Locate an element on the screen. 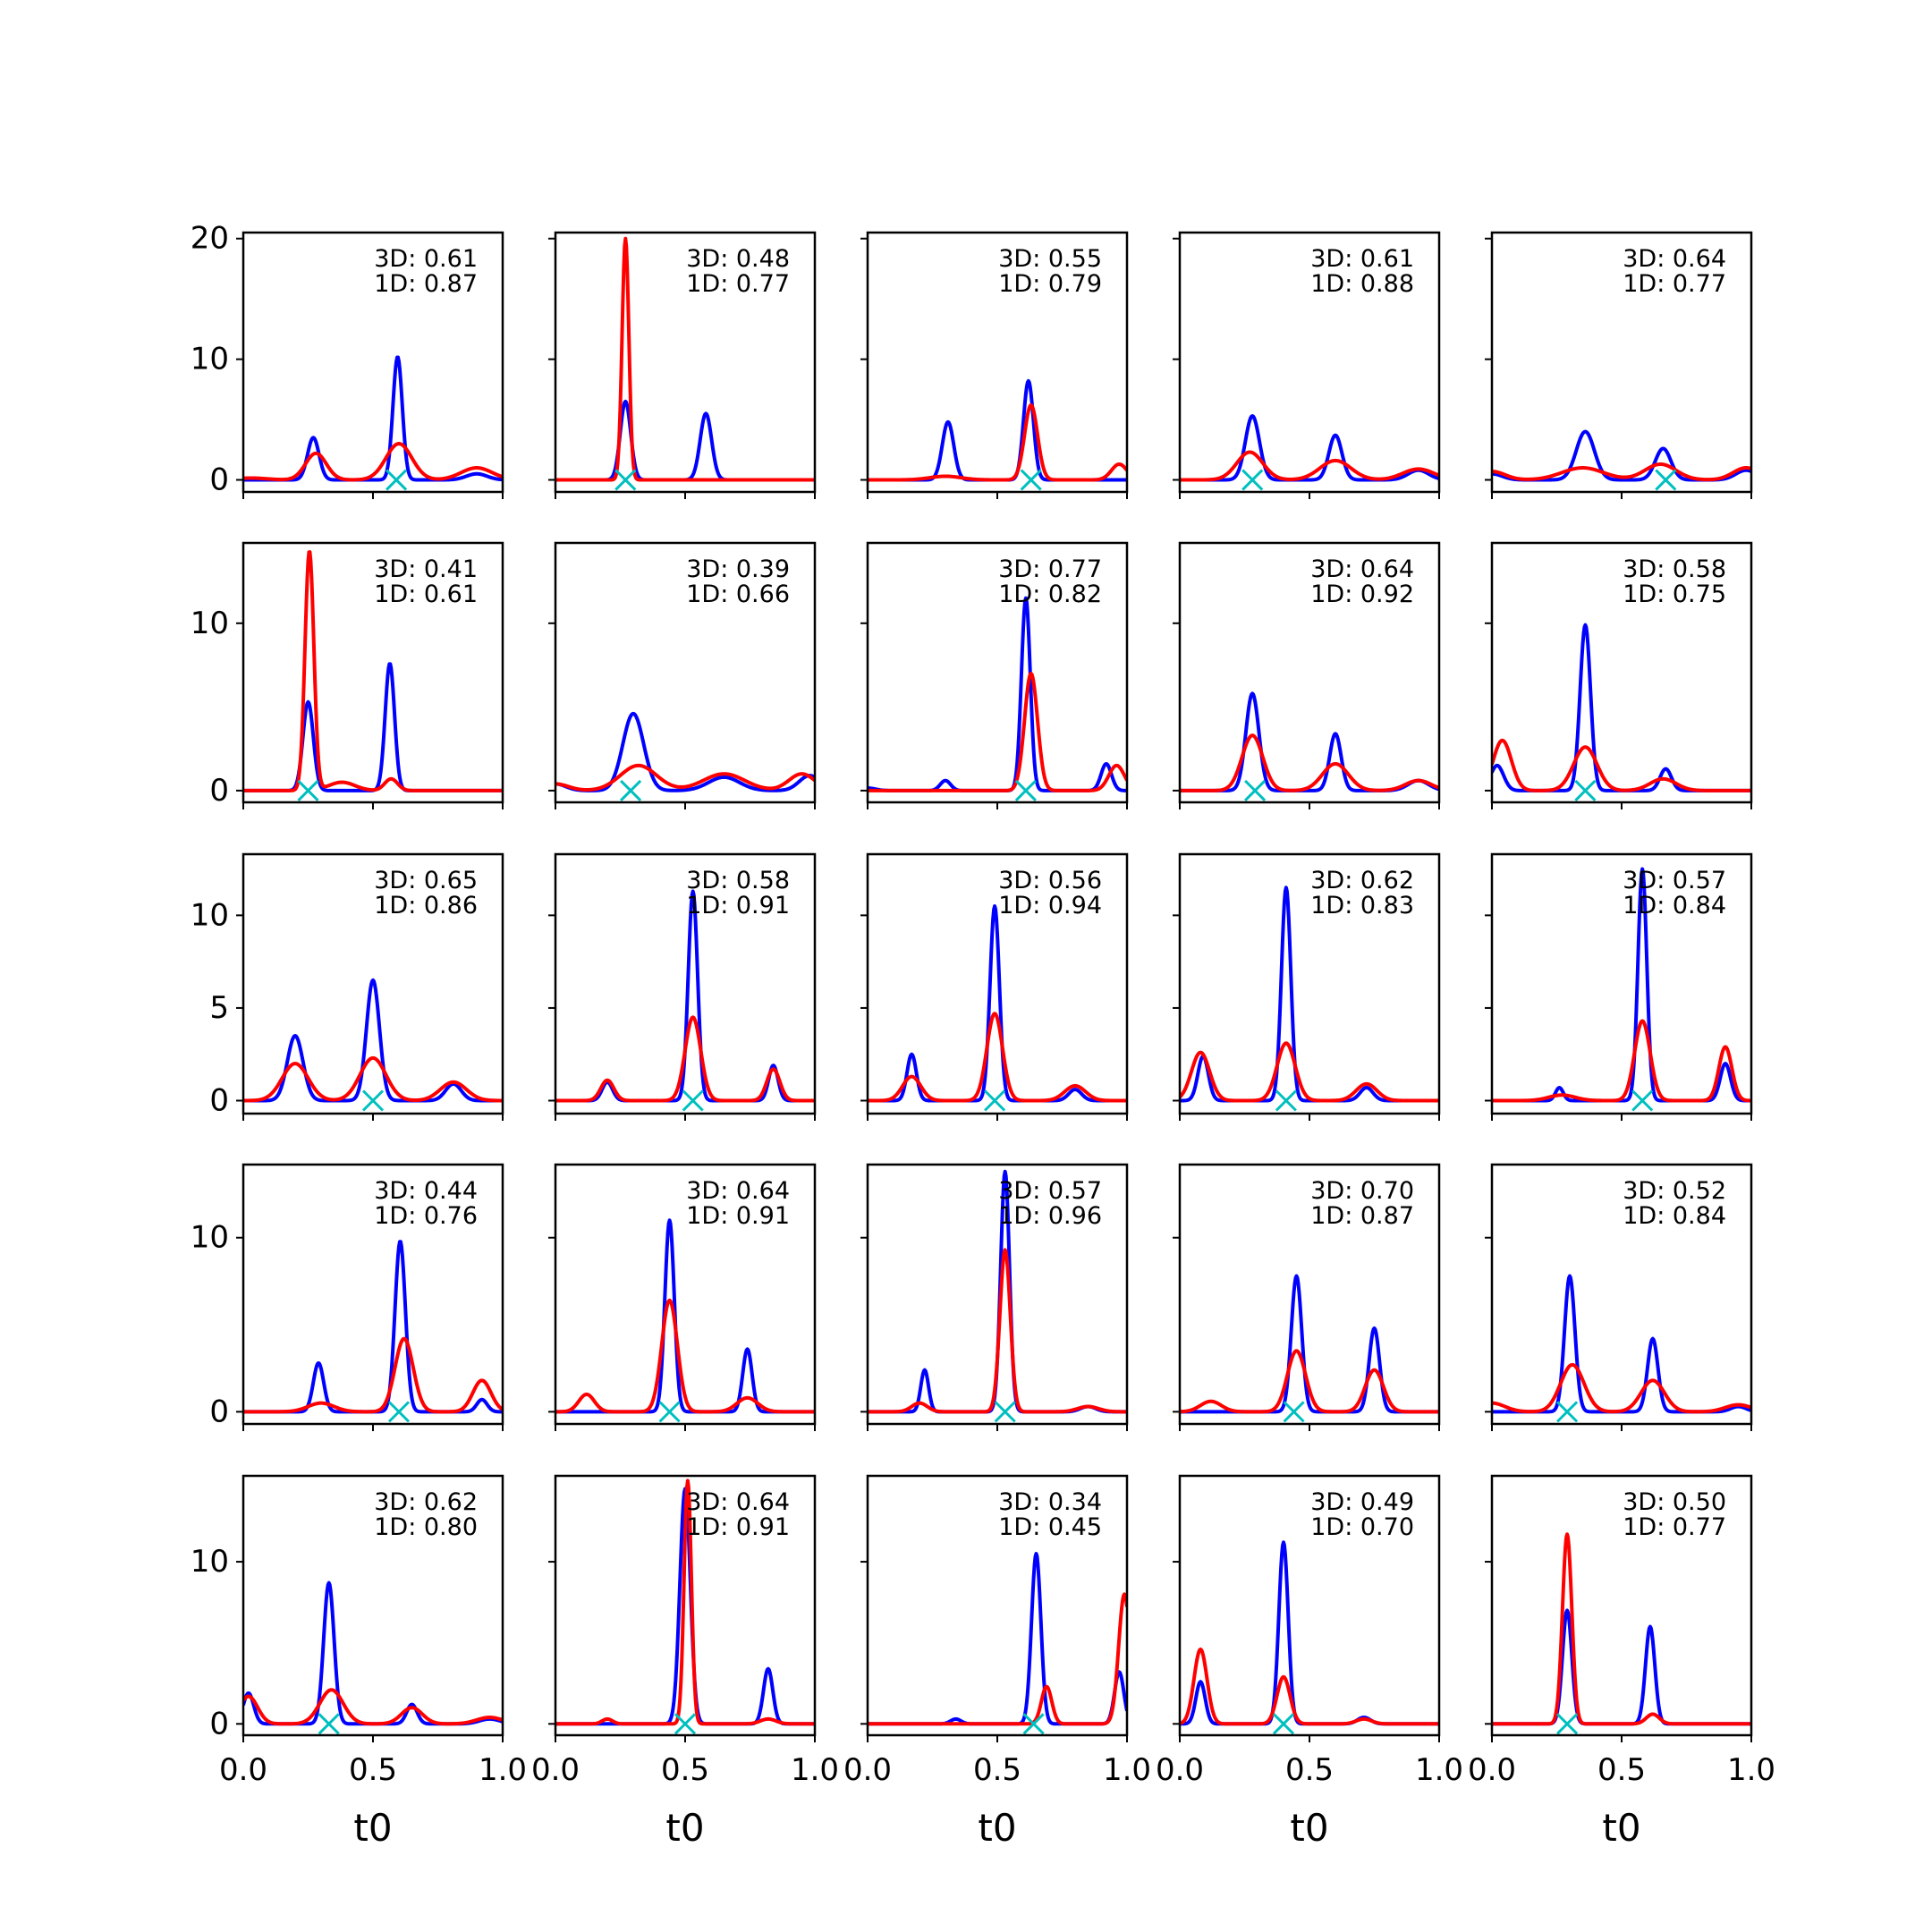 This screenshot has width=1932, height=1932. score-1d-label: 1D: 0.75 is located at coordinates (1674, 594).